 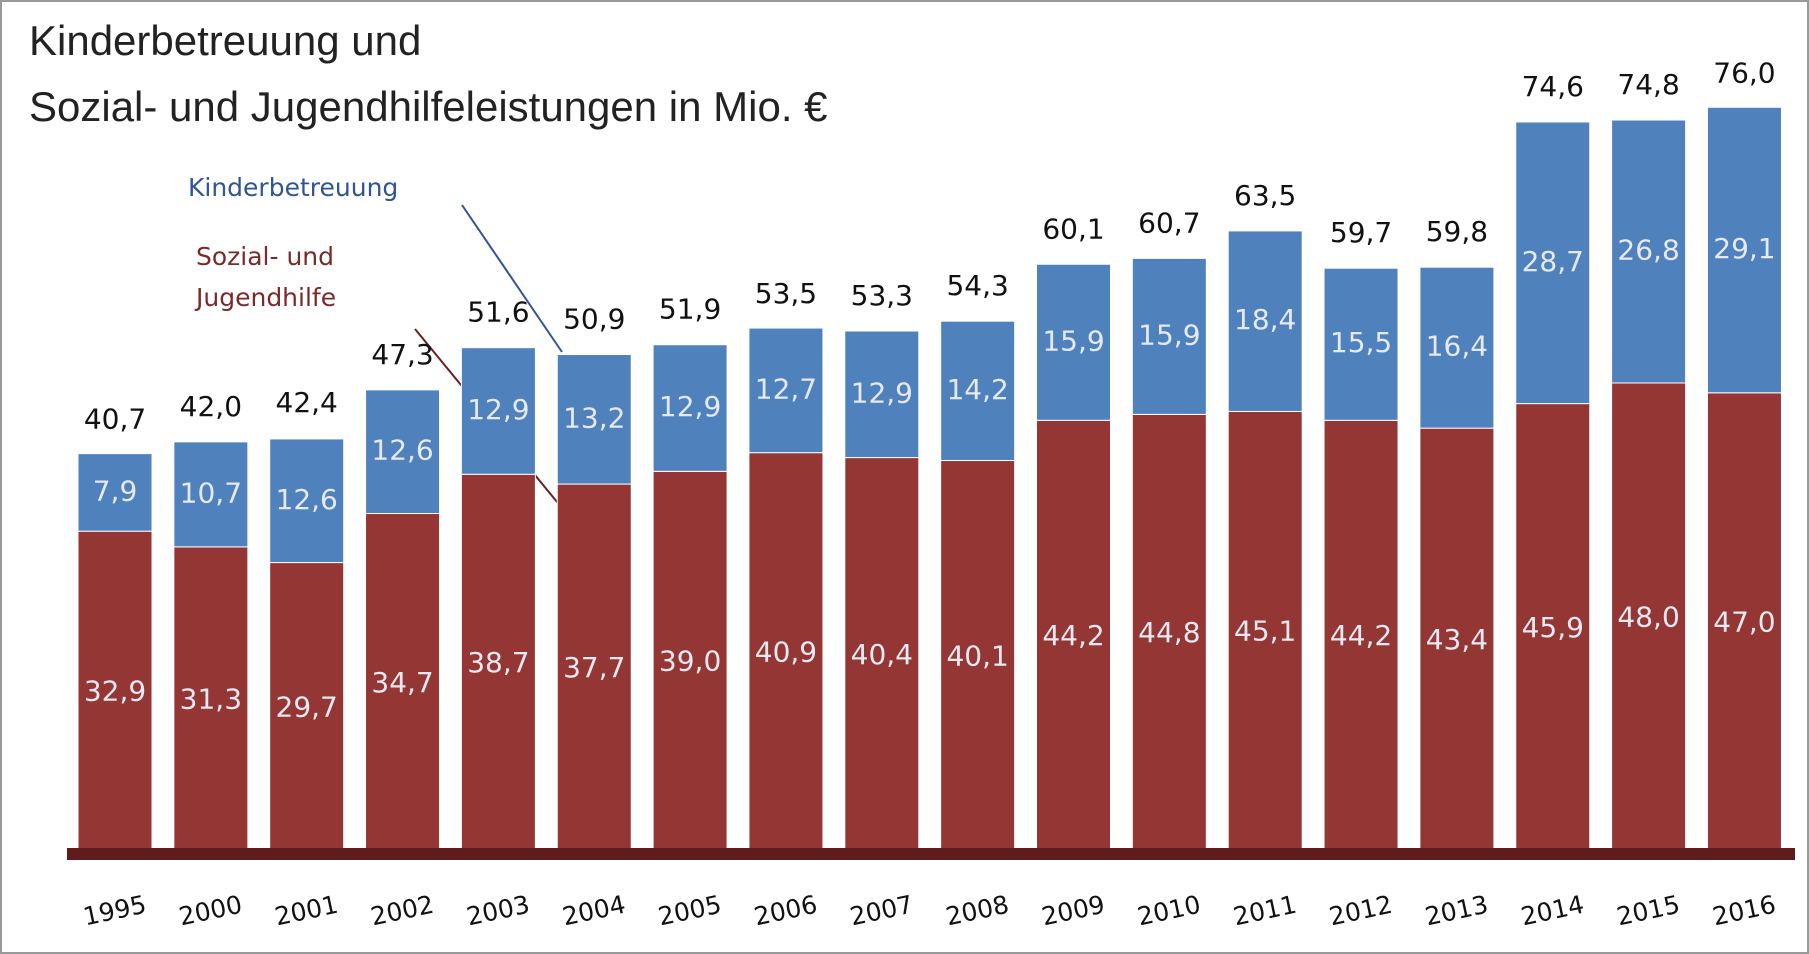 I want to click on value-label: 15,5, so click(x=1361, y=342).